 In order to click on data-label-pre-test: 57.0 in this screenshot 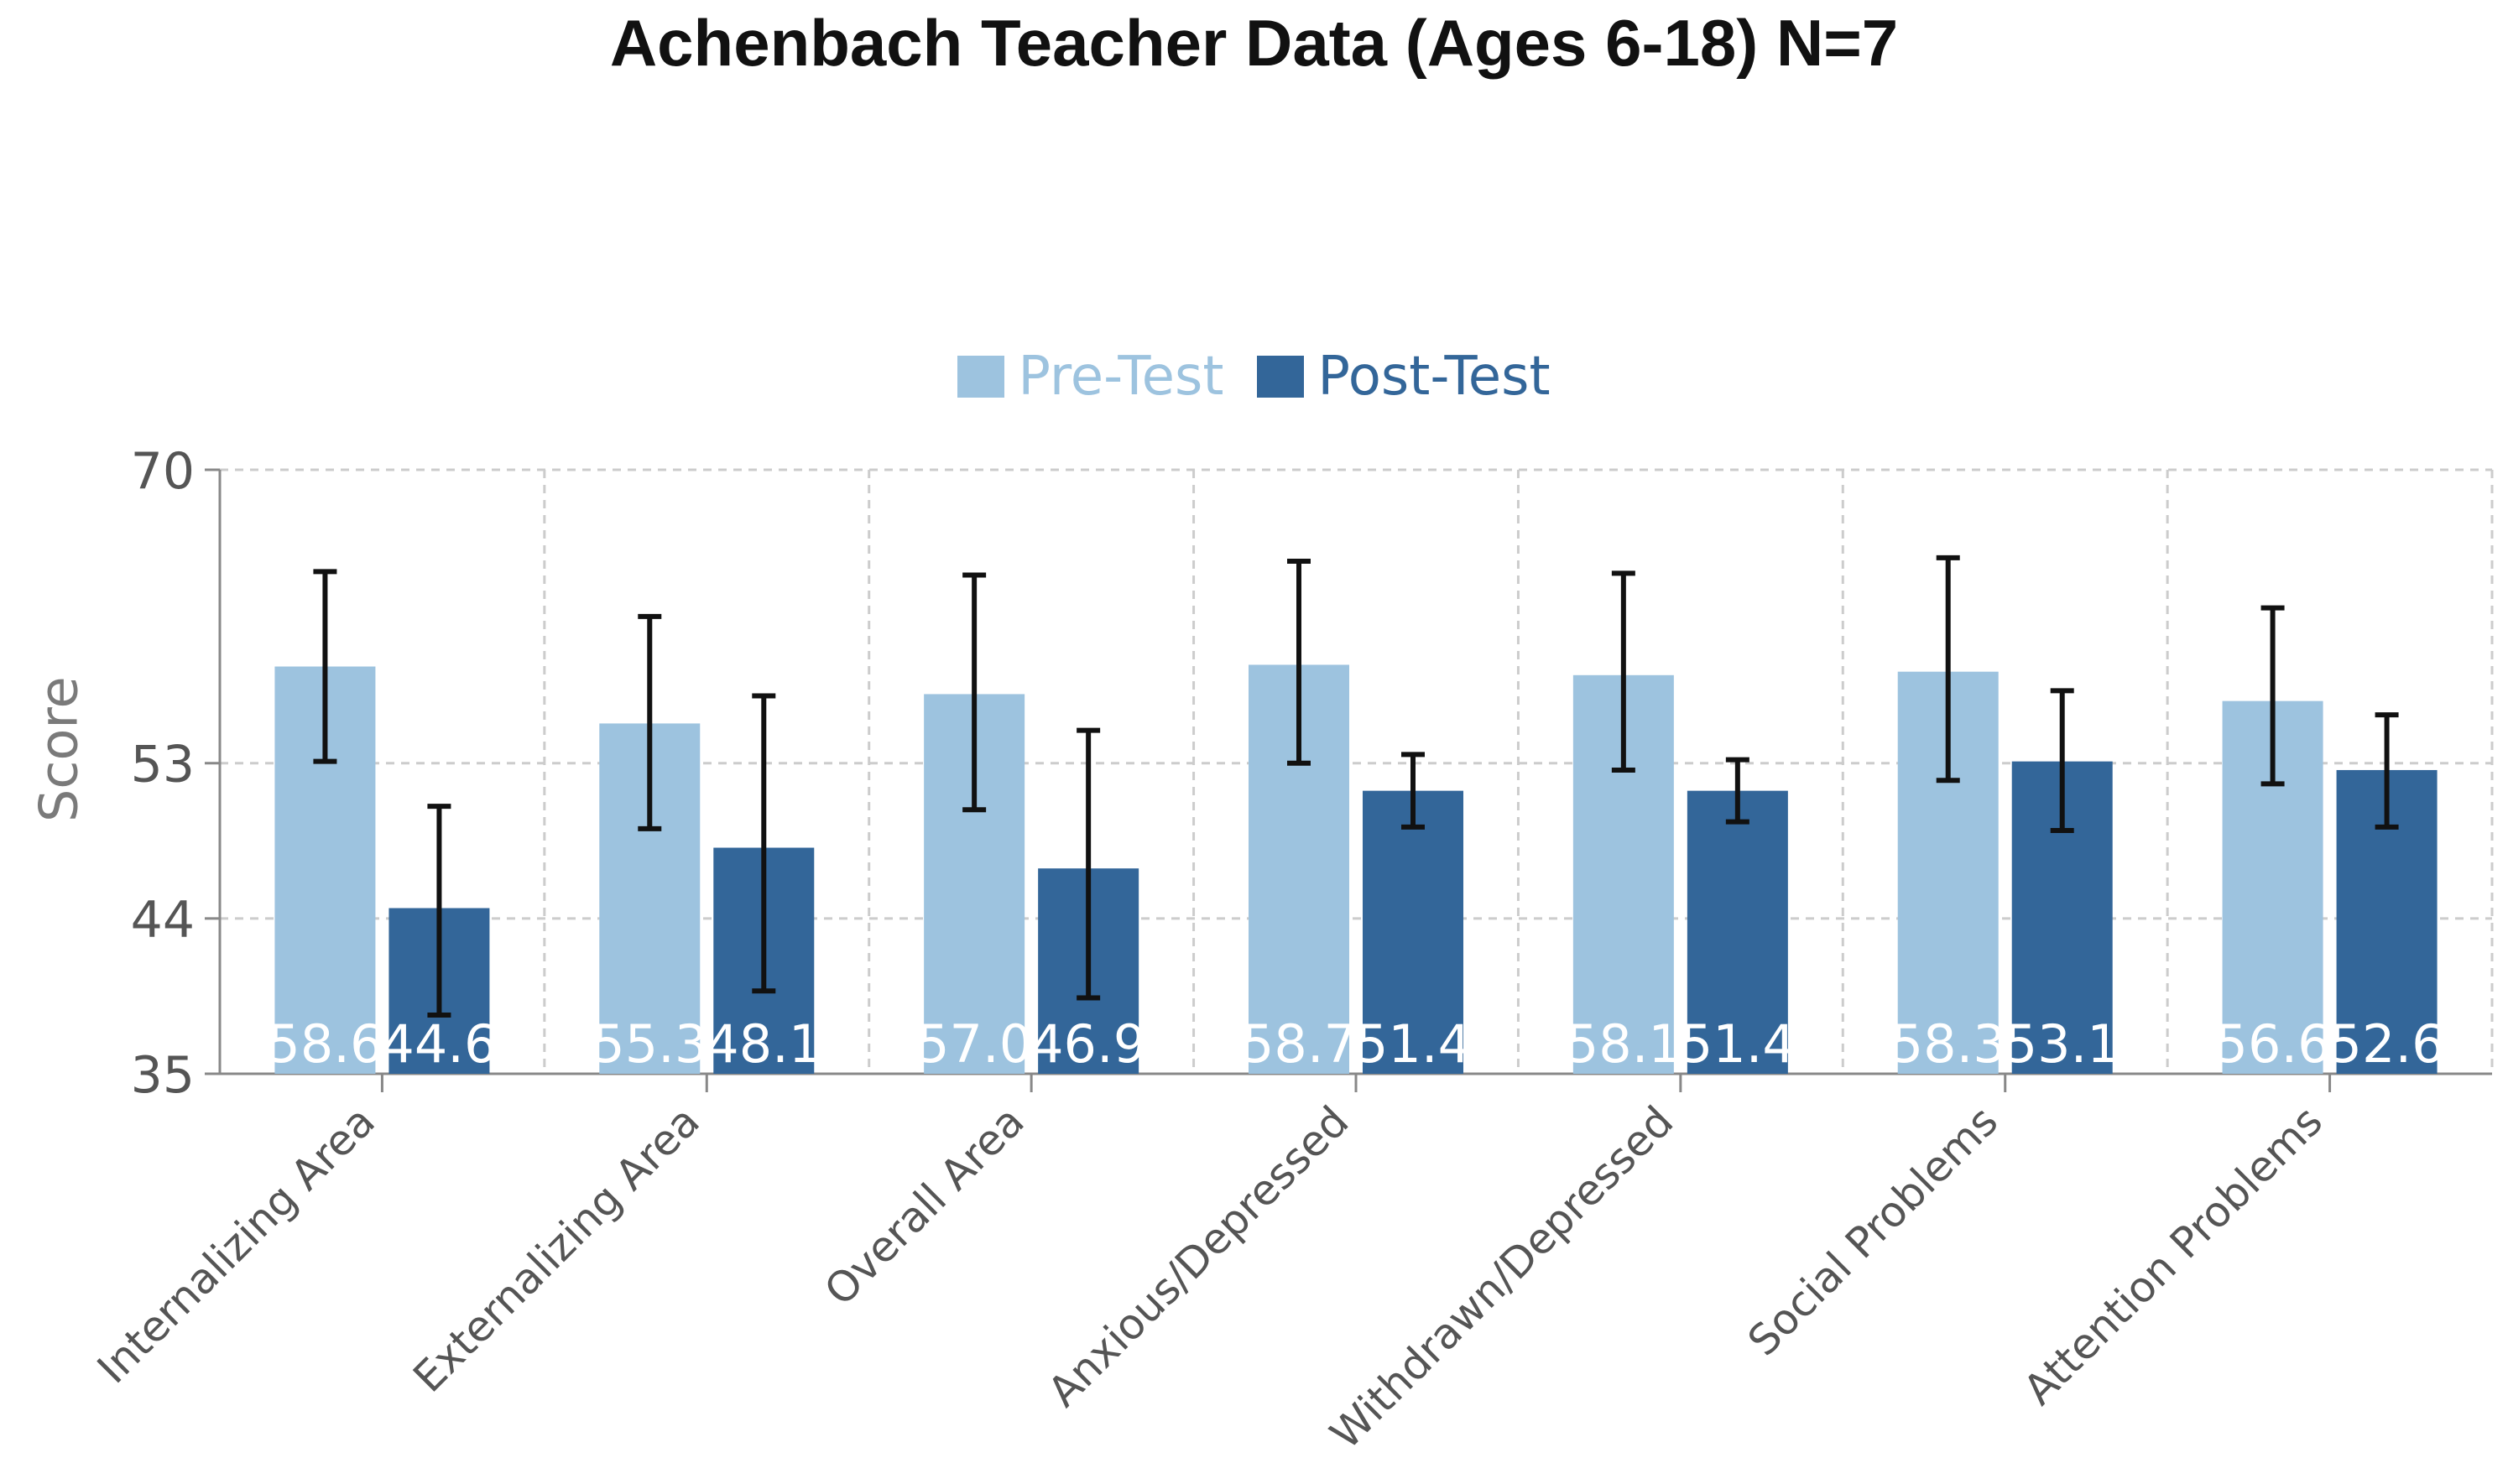, I will do `click(974, 1044)`.